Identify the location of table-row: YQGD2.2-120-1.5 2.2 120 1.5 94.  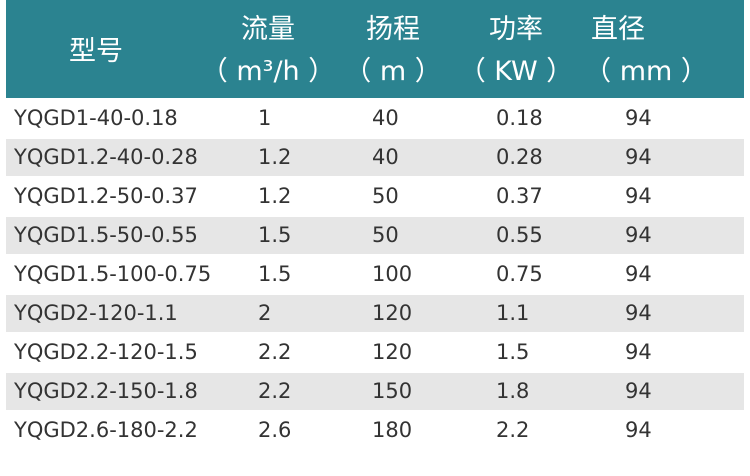
(375, 352).